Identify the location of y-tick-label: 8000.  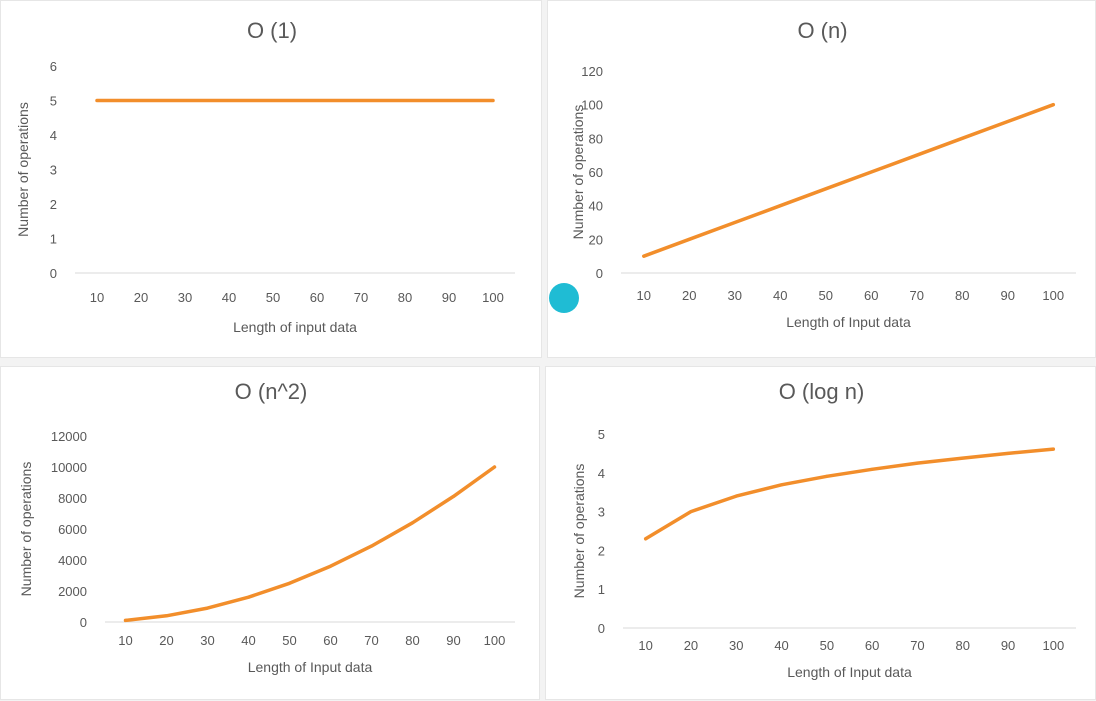
(72, 498).